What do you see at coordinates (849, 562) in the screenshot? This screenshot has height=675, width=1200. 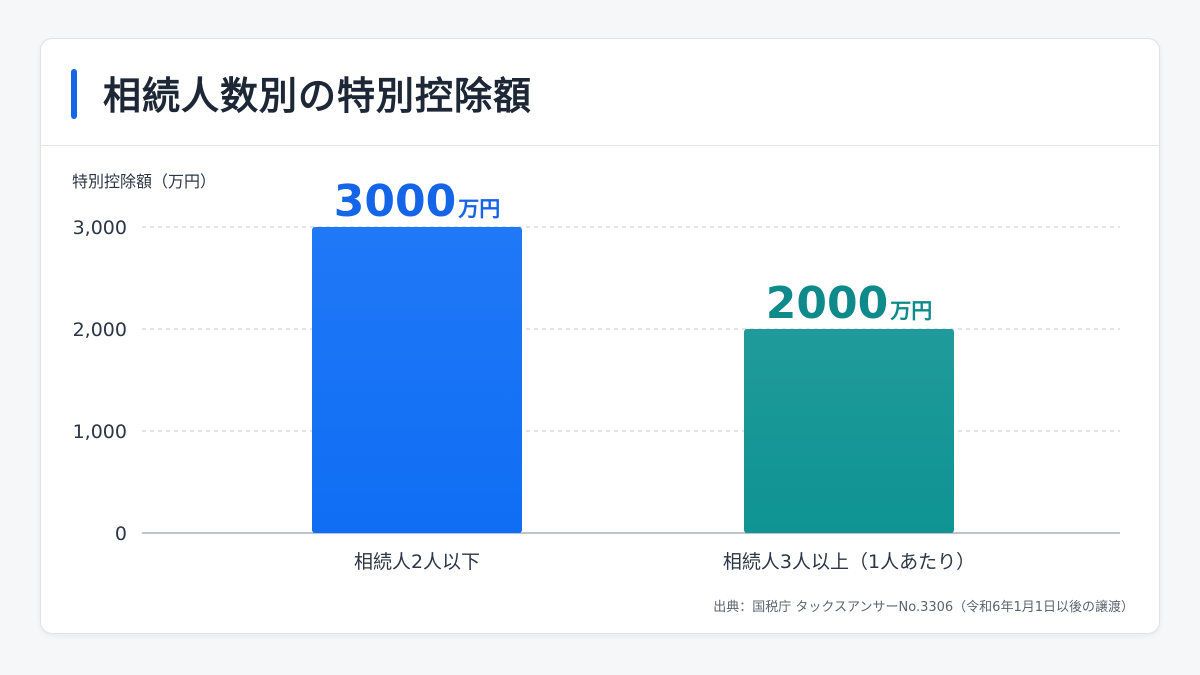 I see `x-tick-label: 相続人3人以上（1人あたり）` at bounding box center [849, 562].